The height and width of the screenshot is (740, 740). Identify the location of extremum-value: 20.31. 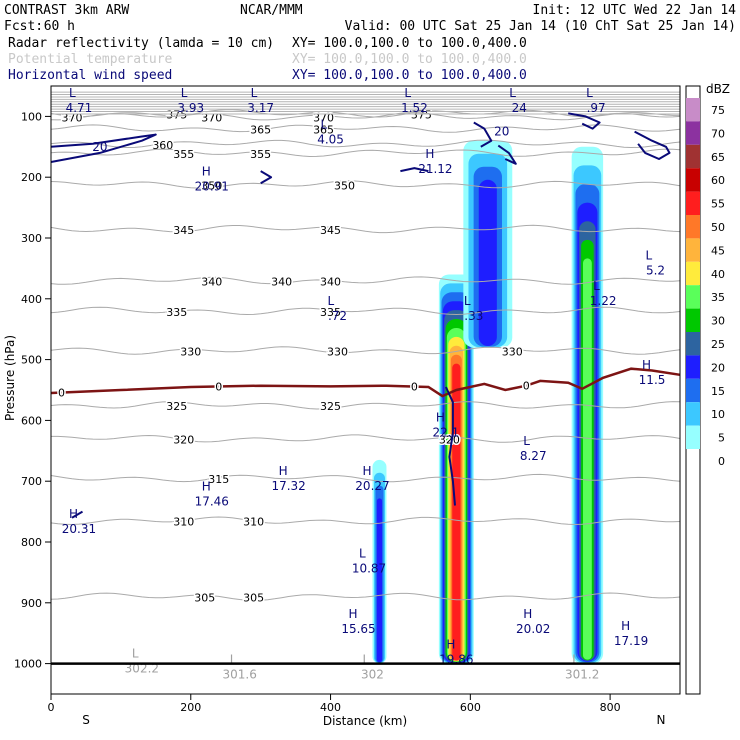
(79, 529).